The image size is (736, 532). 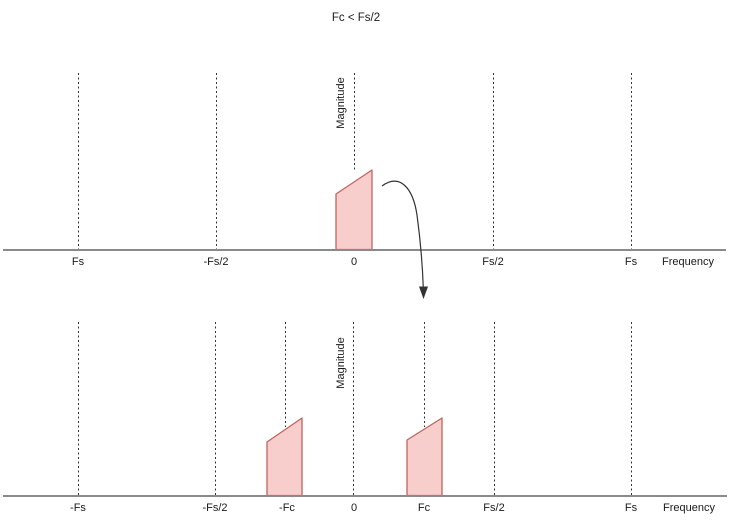 What do you see at coordinates (356, 18) in the screenshot?
I see `diagram-title: Fc < Fs/2` at bounding box center [356, 18].